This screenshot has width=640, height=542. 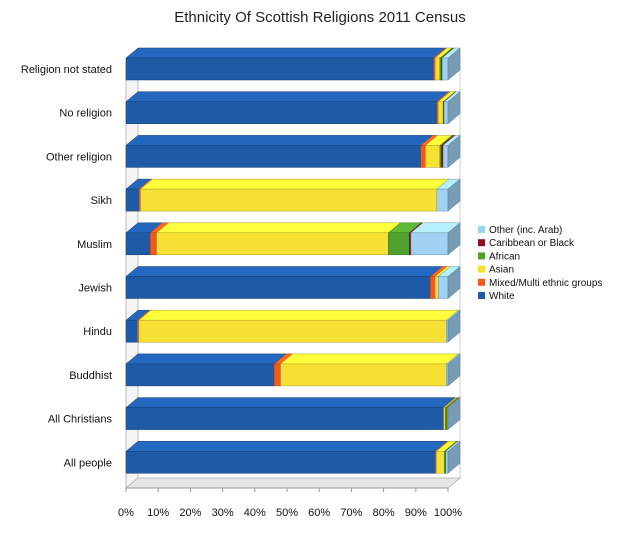 I want to click on x-tick-label: 10%, so click(x=158, y=513).